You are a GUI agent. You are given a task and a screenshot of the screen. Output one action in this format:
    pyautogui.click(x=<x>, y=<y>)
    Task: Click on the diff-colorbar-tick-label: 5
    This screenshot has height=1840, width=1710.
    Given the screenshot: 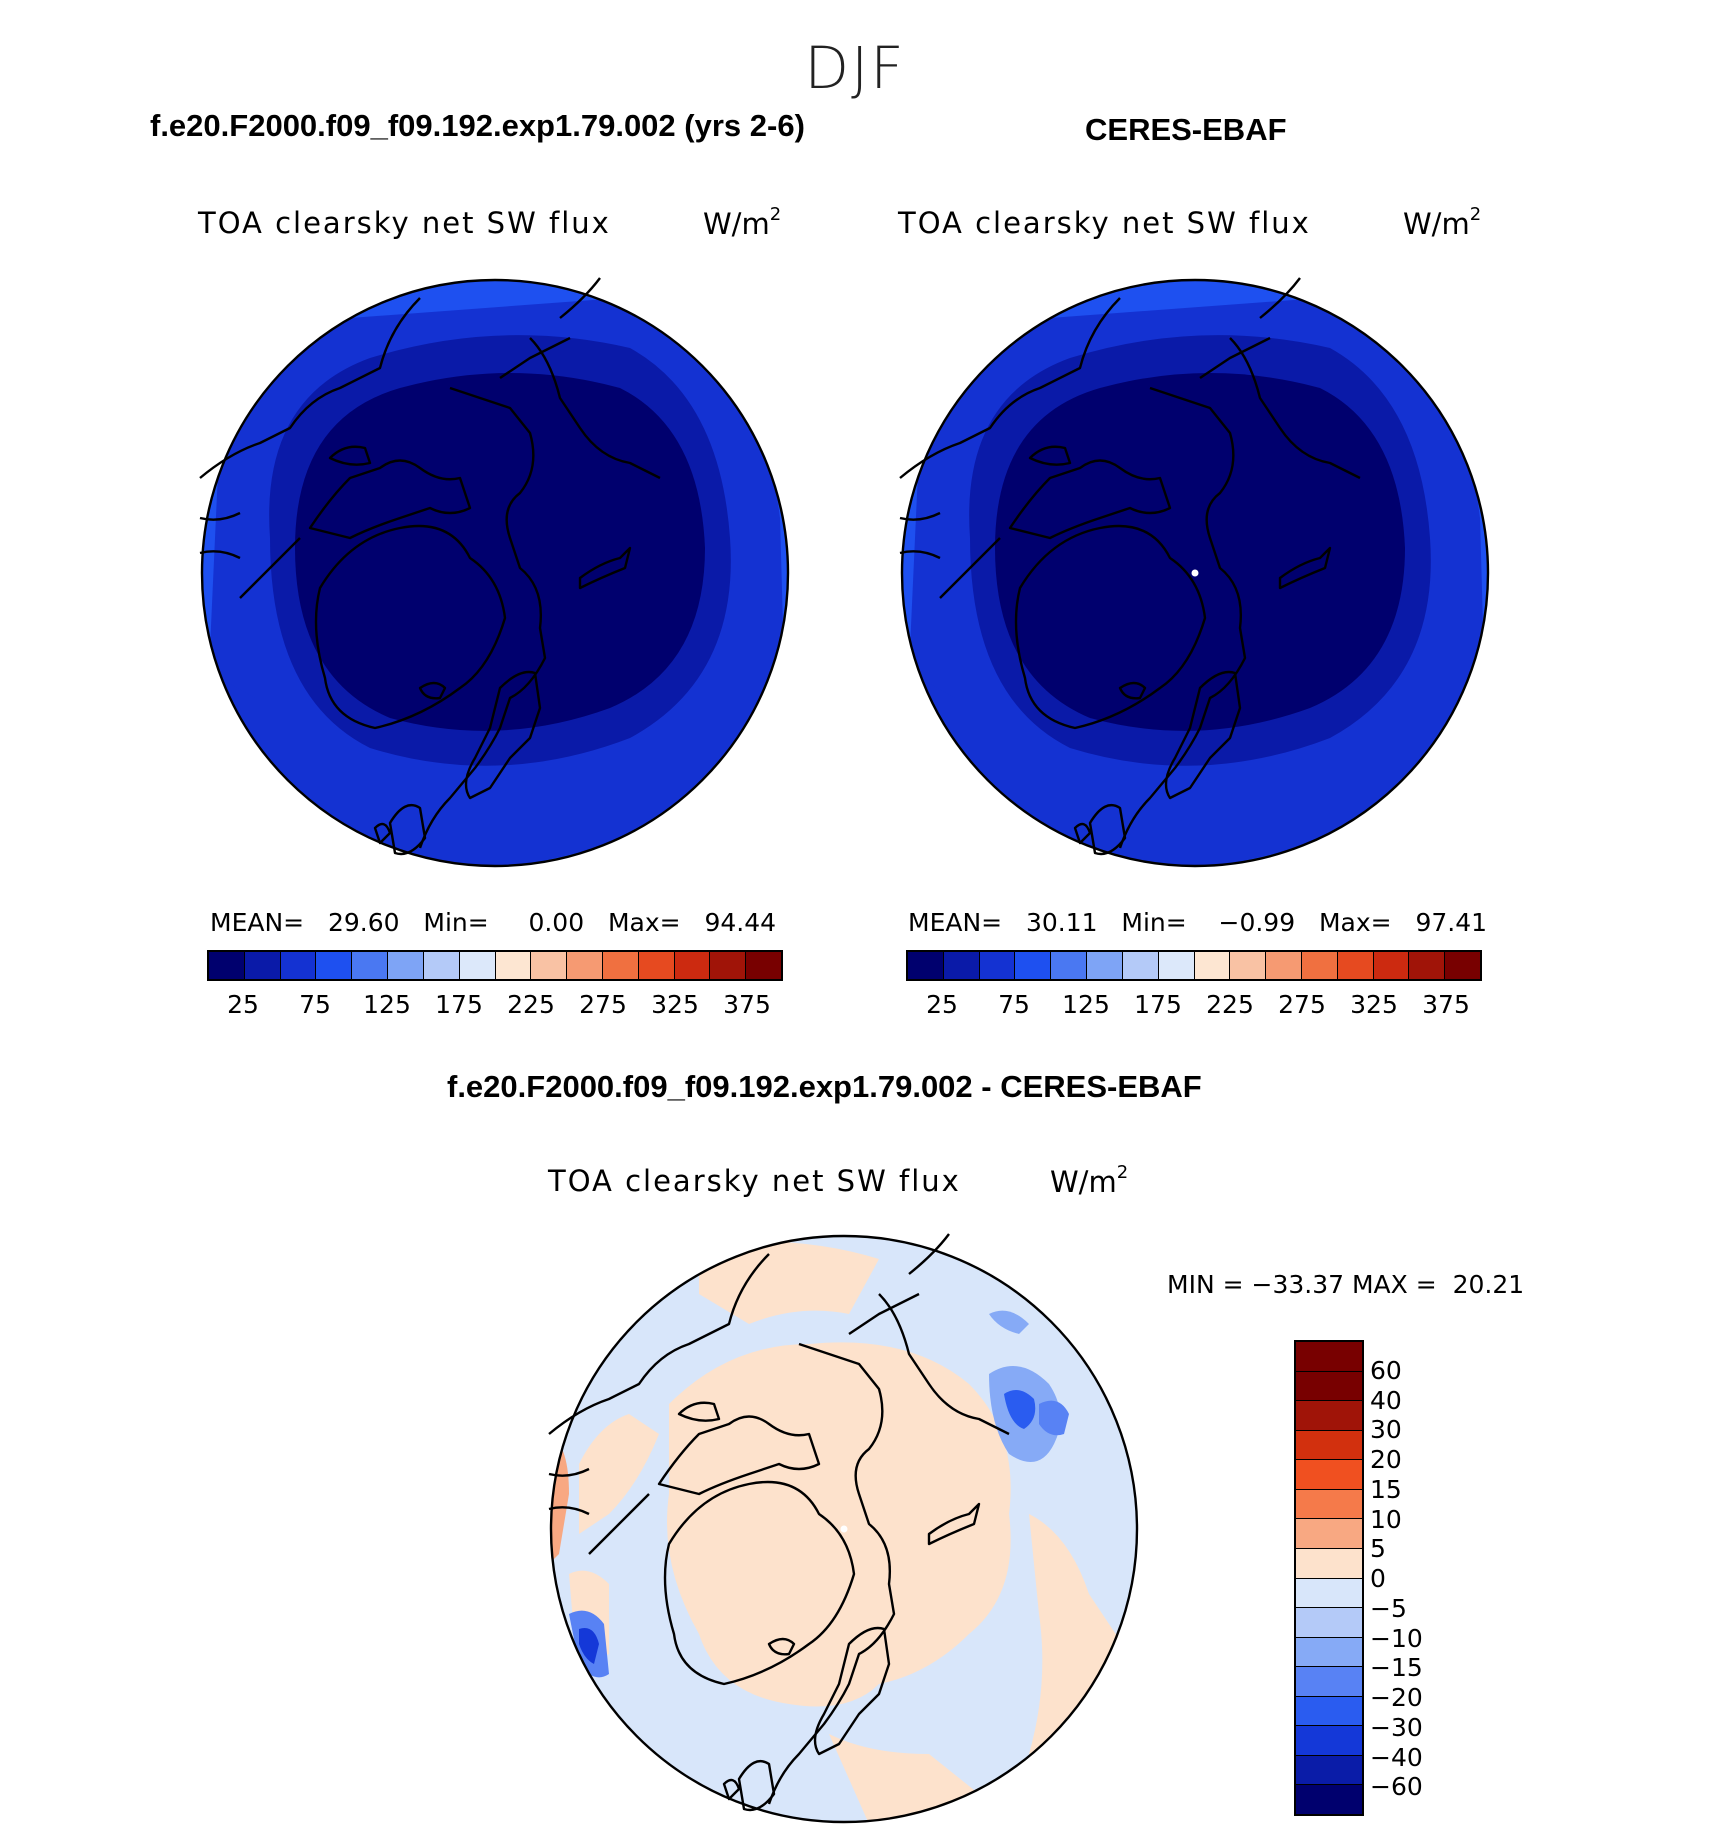 What is the action you would take?
    pyautogui.click(x=1378, y=1549)
    